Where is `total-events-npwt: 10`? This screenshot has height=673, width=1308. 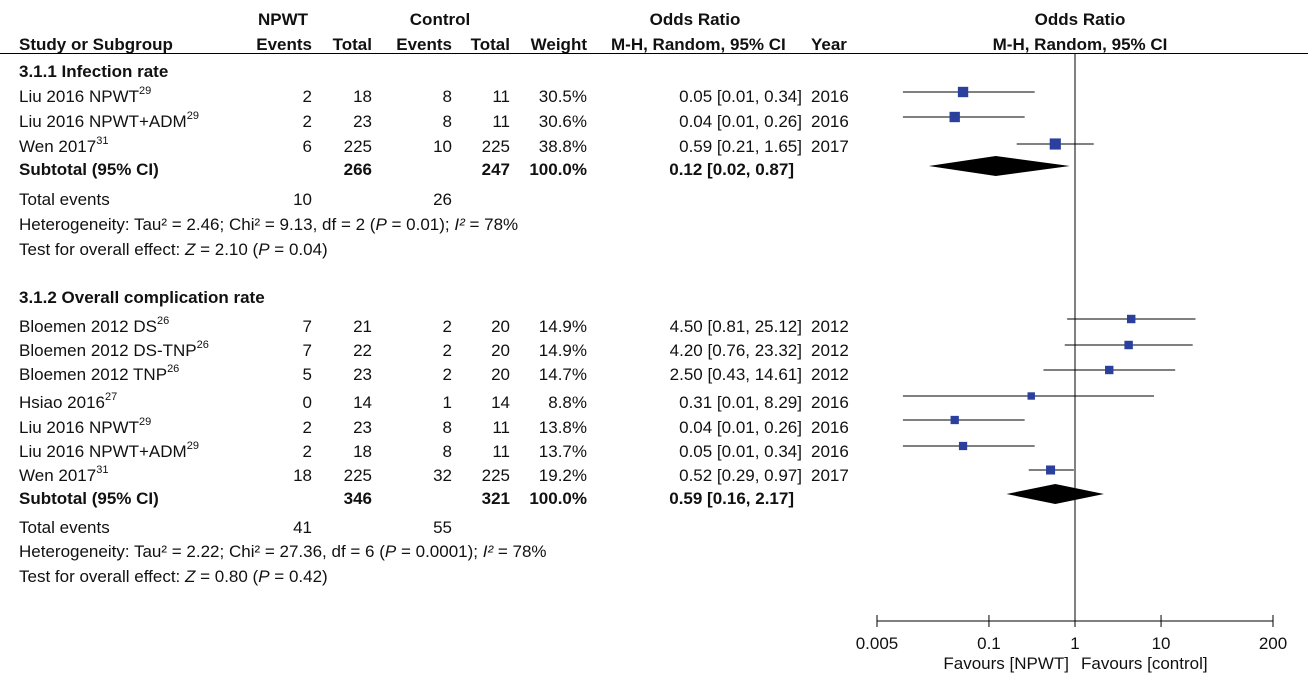
total-events-npwt: 10 is located at coordinates (302, 199).